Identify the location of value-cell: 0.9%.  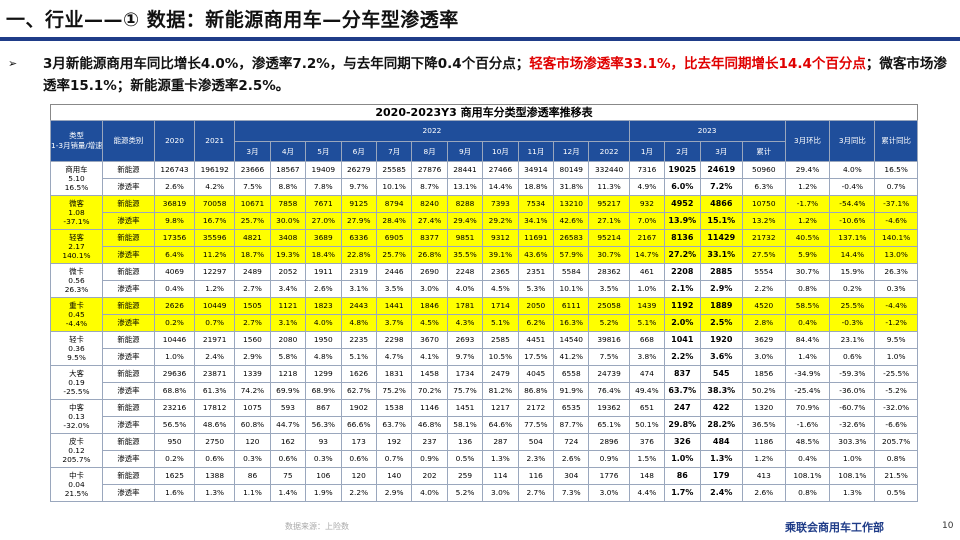
(429, 459).